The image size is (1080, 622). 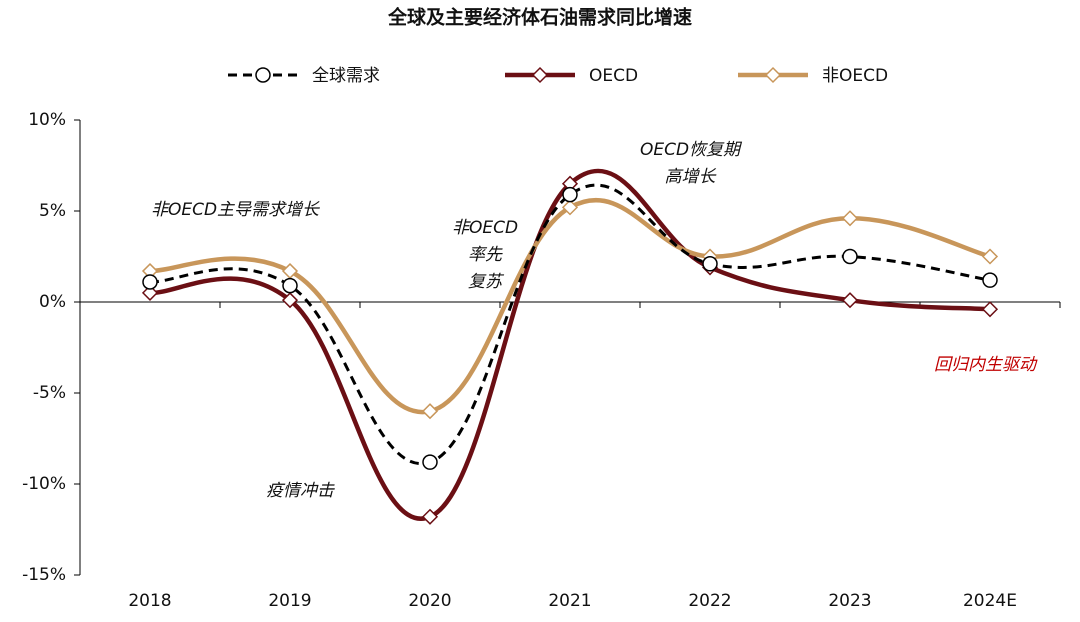 What do you see at coordinates (849, 601) in the screenshot?
I see `x-tick-label: 2023` at bounding box center [849, 601].